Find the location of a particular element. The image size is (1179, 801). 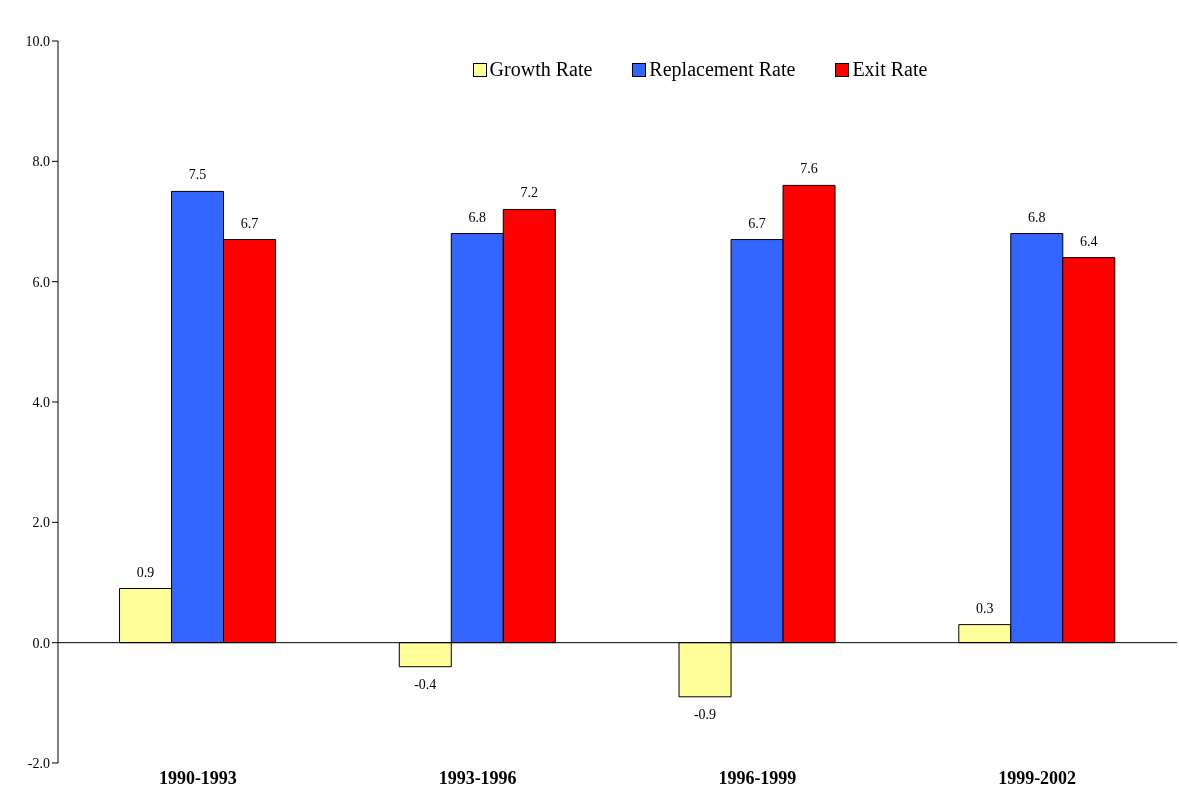

data-label: 6.4 is located at coordinates (1089, 241).